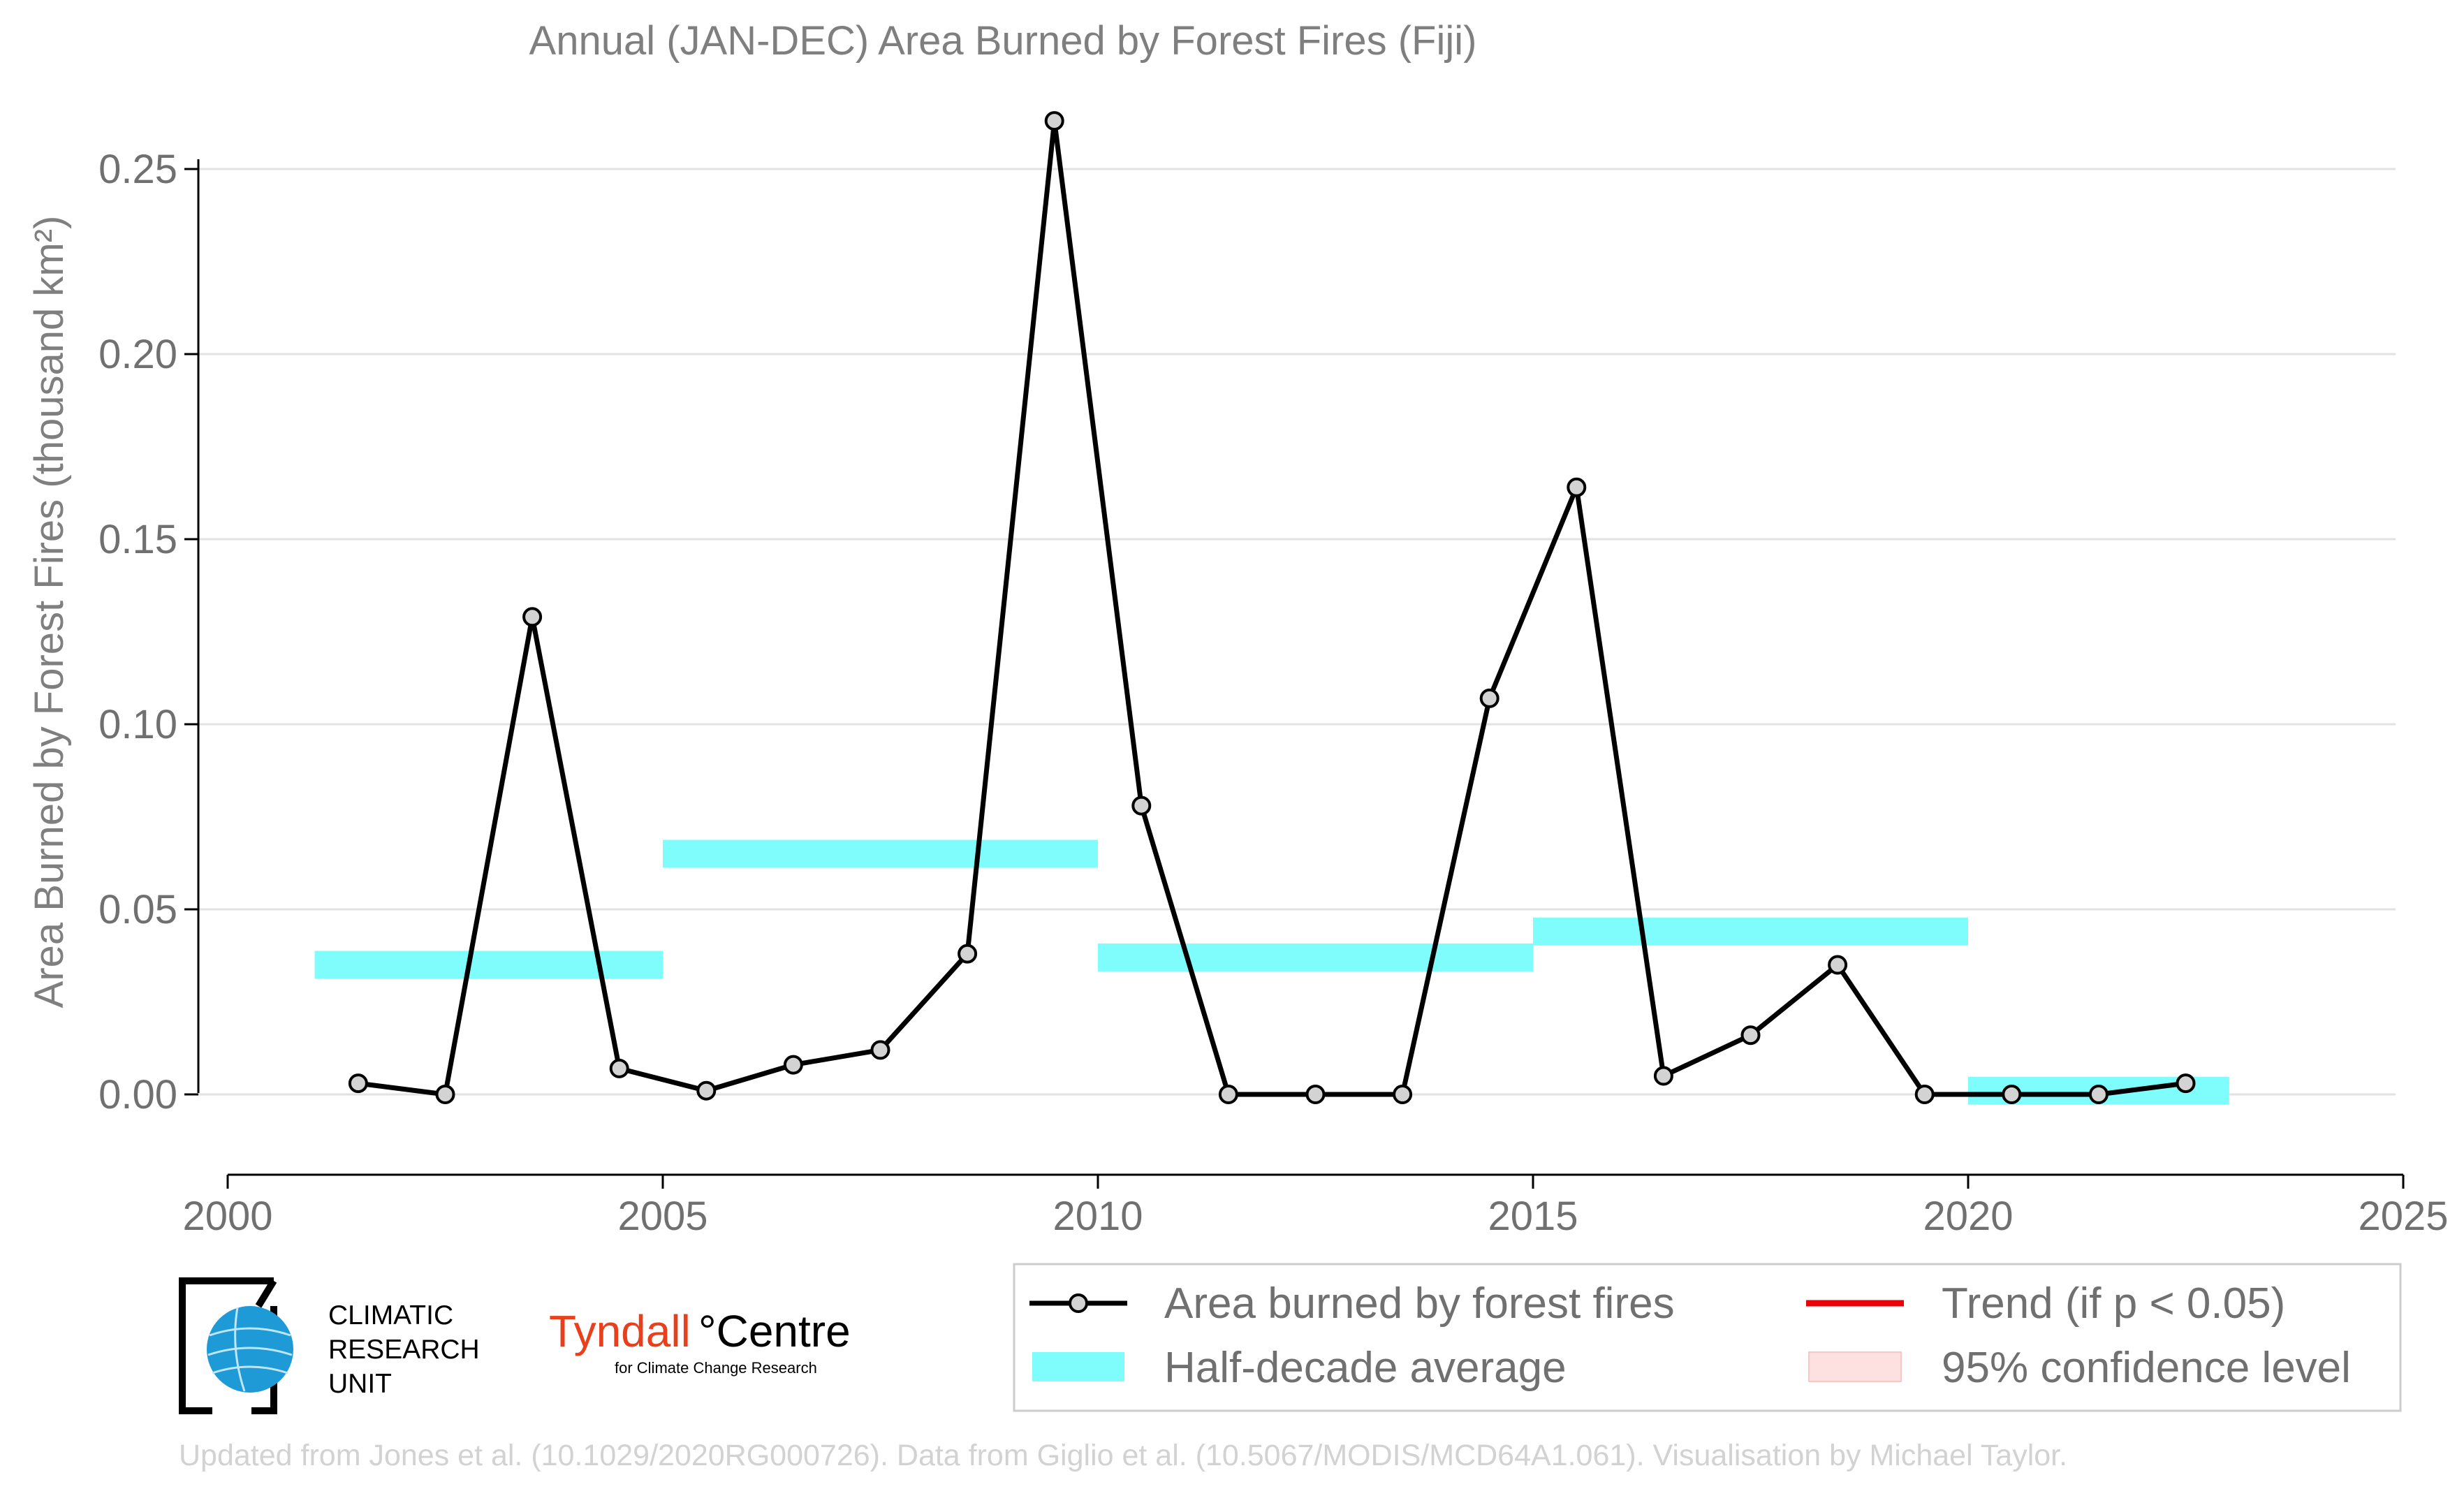  What do you see at coordinates (137, 539) in the screenshot?
I see `y-tick-label: 0.15` at bounding box center [137, 539].